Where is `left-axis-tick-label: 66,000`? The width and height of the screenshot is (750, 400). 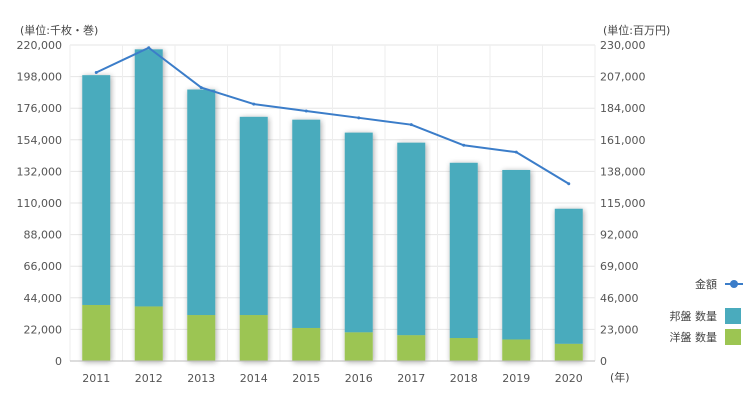
left-axis-tick-label: 66,000 is located at coordinates (43, 266).